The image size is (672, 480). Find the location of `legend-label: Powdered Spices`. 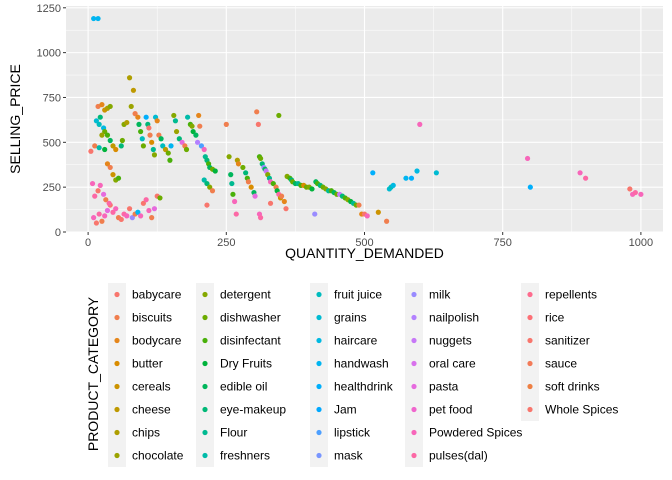

legend-label: Powdered Spices is located at coordinates (475, 433).